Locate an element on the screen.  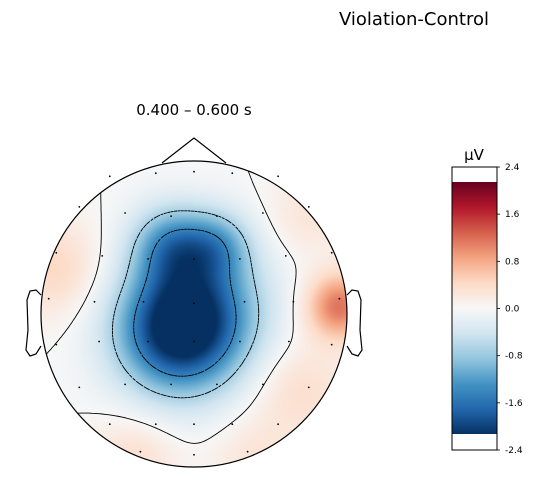
colorbar-label: µV is located at coordinates (474, 155).